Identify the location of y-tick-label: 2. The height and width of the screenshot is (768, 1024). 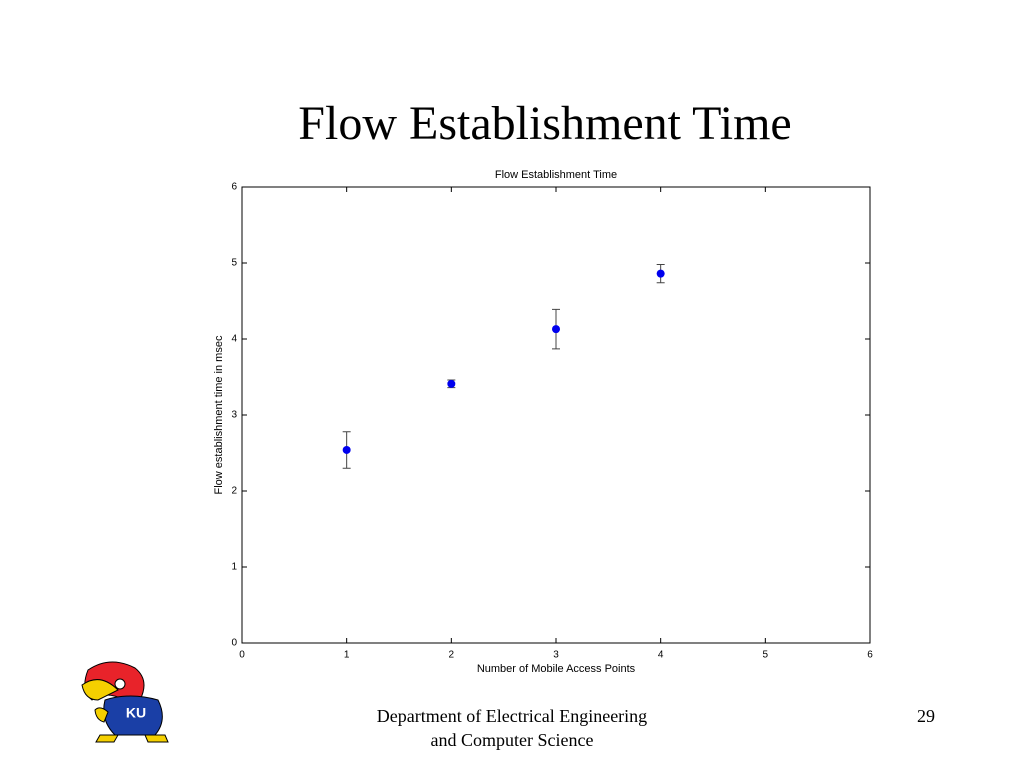
(234, 491).